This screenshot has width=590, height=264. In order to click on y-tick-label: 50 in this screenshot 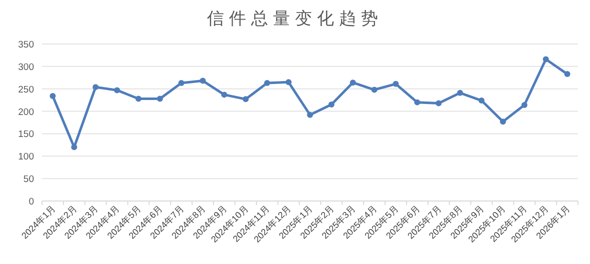, I will do `click(28, 180)`.